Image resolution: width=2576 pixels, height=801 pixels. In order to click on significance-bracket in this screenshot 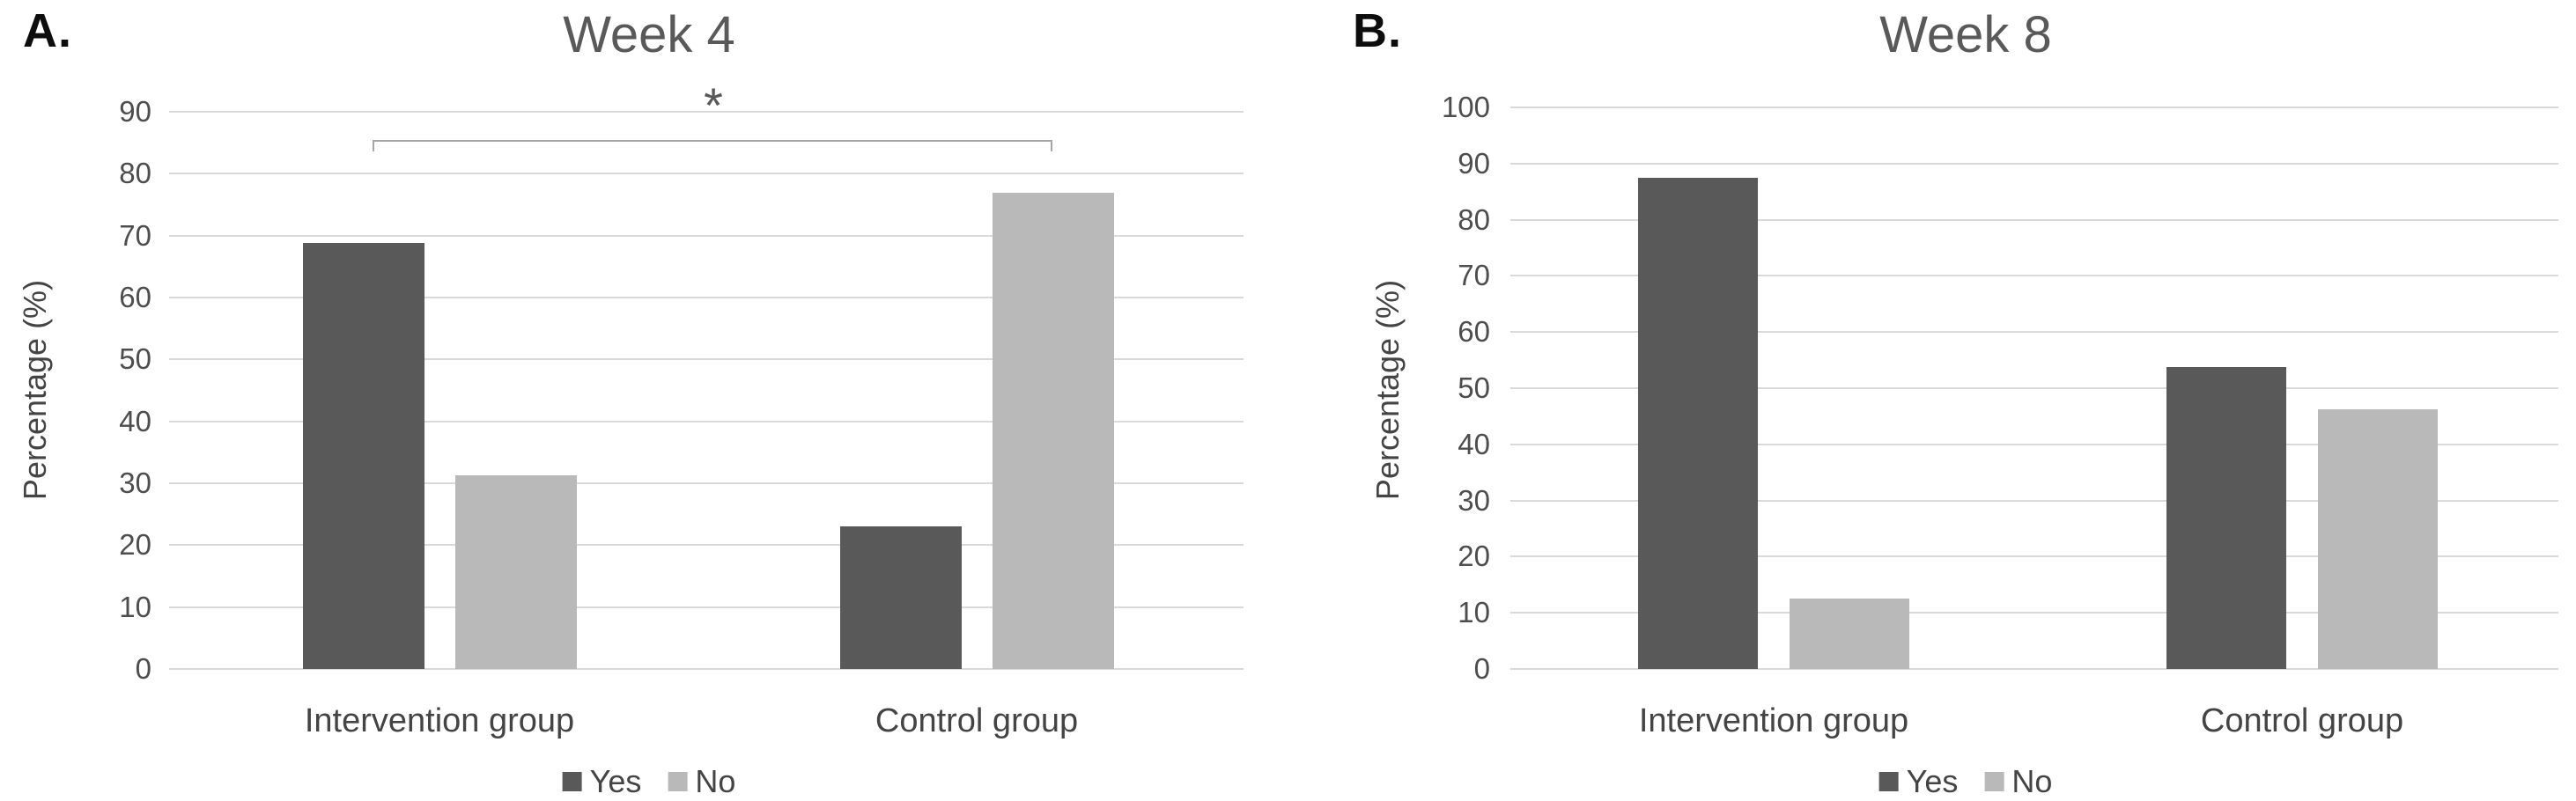, I will do `click(712, 141)`.